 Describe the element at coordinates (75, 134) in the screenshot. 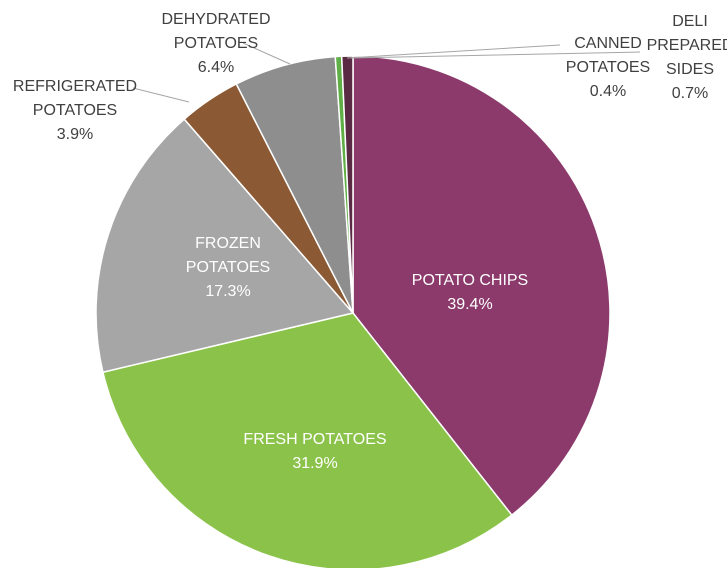

I see `slice-value-label: 3.9%` at that location.